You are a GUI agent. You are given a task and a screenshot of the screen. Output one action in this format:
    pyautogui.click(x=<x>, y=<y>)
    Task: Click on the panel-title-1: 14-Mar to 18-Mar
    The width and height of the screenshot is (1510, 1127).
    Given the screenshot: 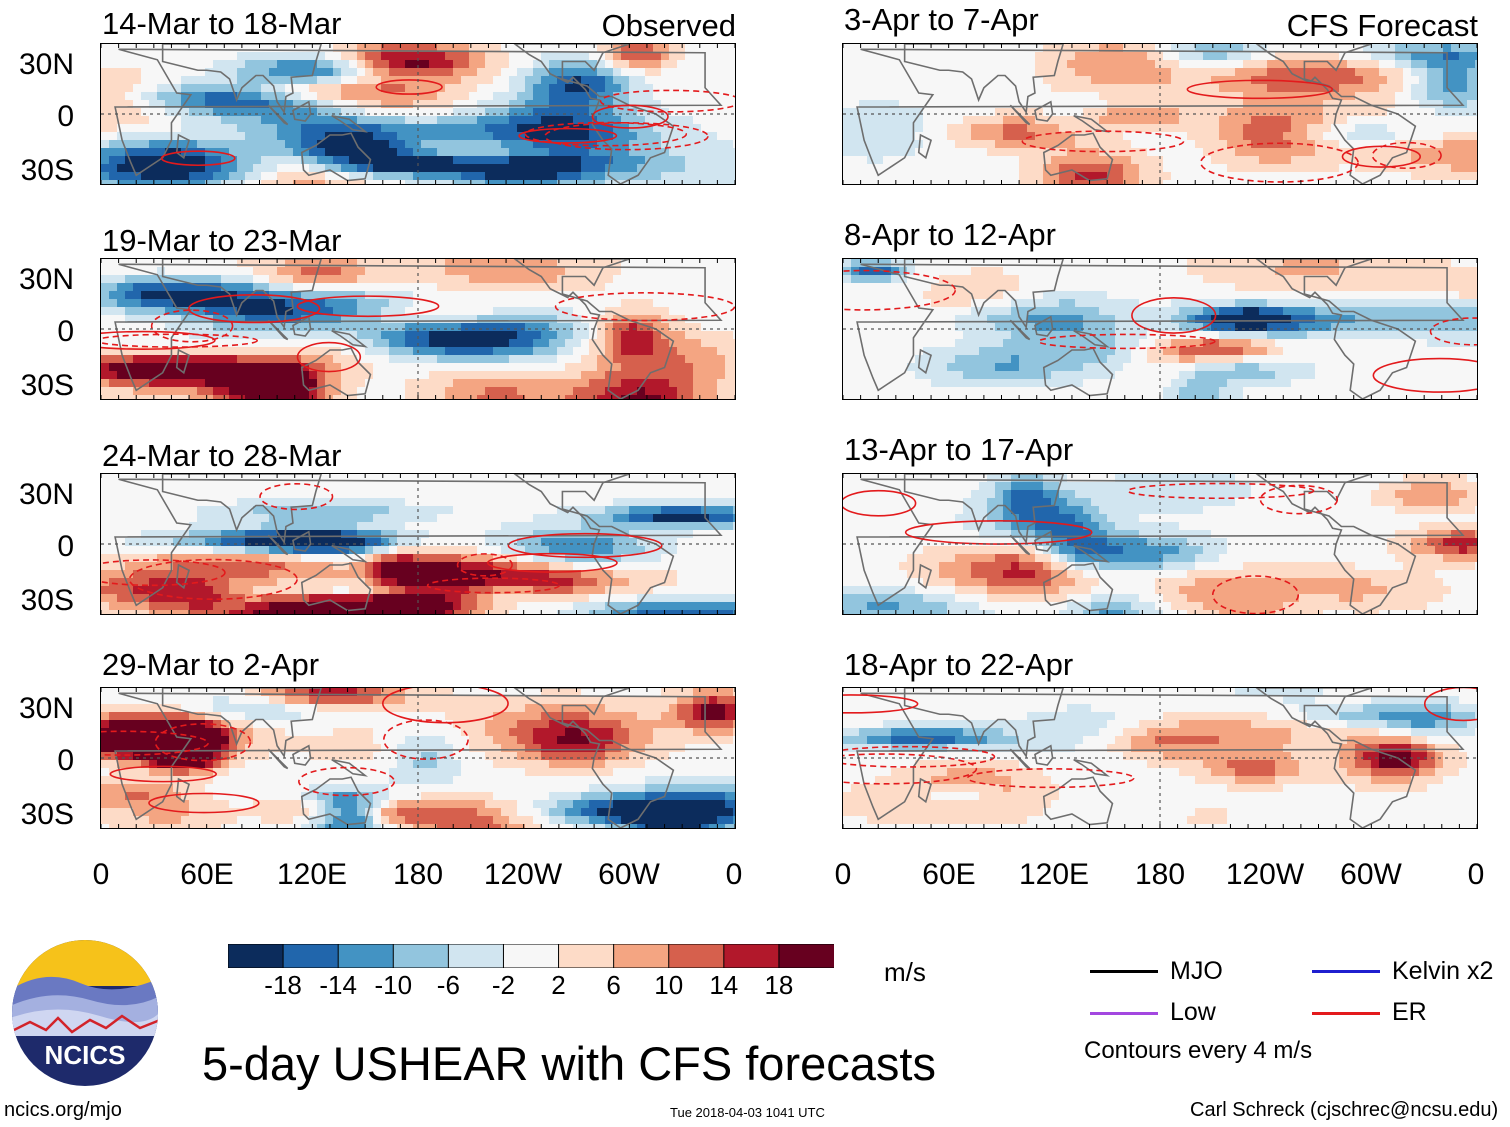 What is the action you would take?
    pyautogui.click(x=222, y=23)
    